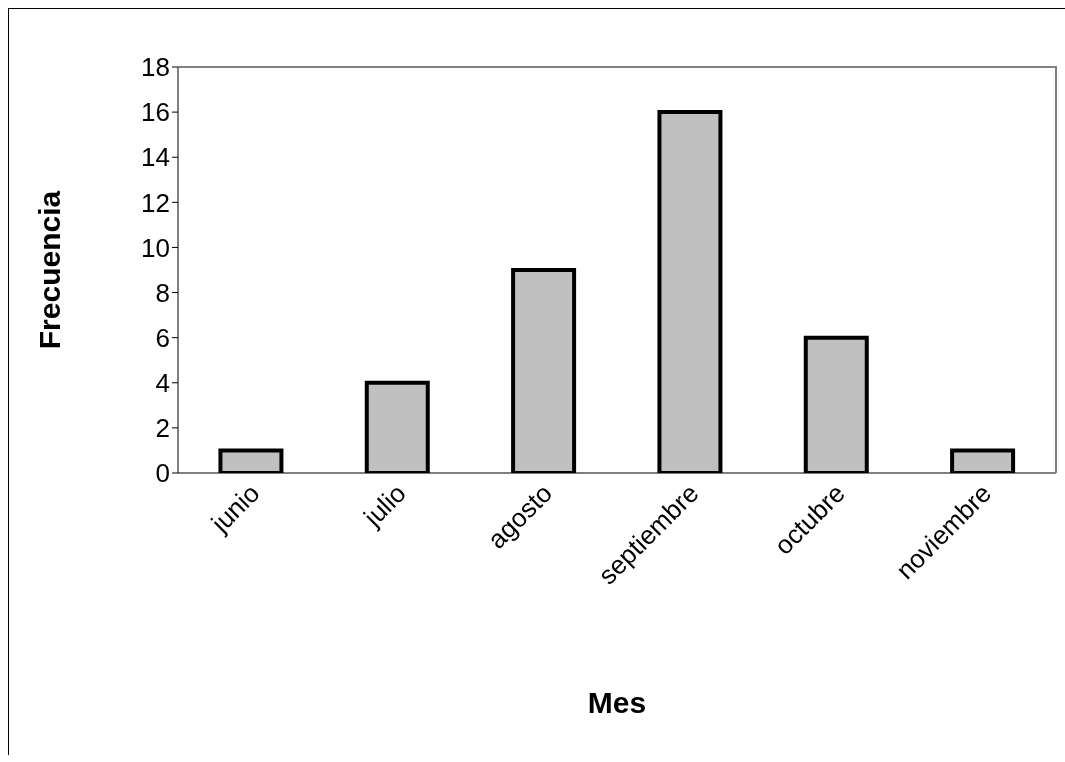 This screenshot has width=1065, height=762. I want to click on y-tick-label: 8, so click(162, 292).